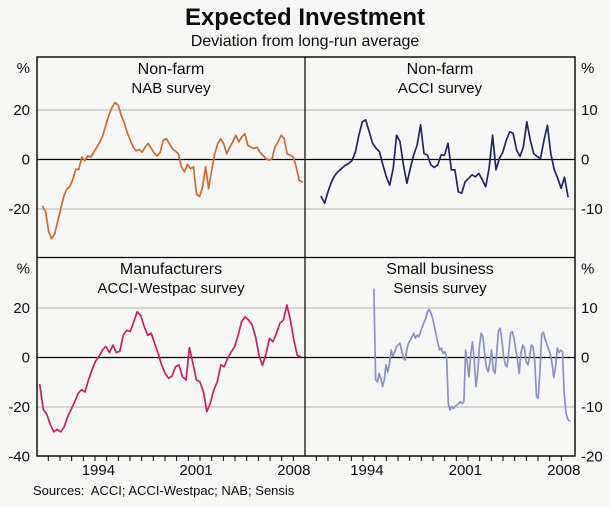  What do you see at coordinates (305, 41) in the screenshot?
I see `chart-subtitle: Deviation from long-run average` at bounding box center [305, 41].